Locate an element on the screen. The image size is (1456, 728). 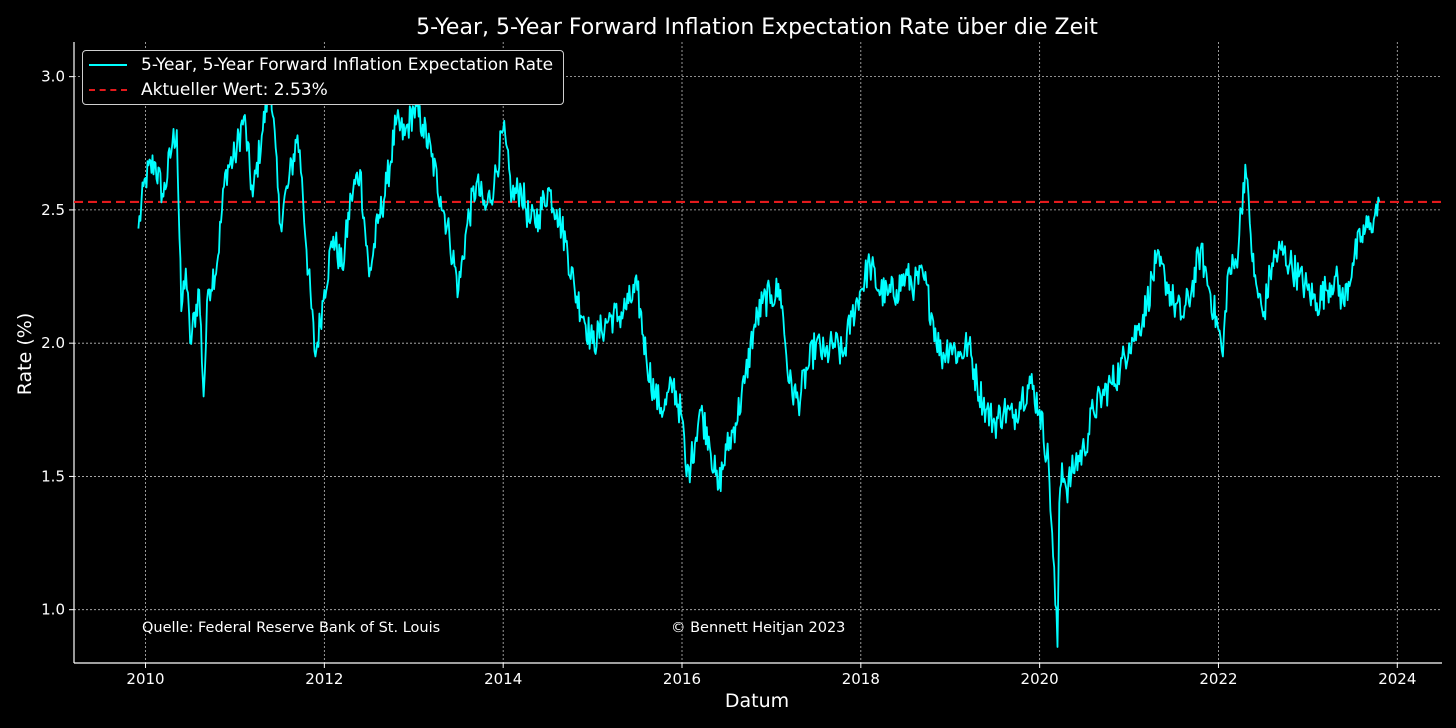
legend-label-current: Aktueller Wert: 2.53% is located at coordinates (234, 90).